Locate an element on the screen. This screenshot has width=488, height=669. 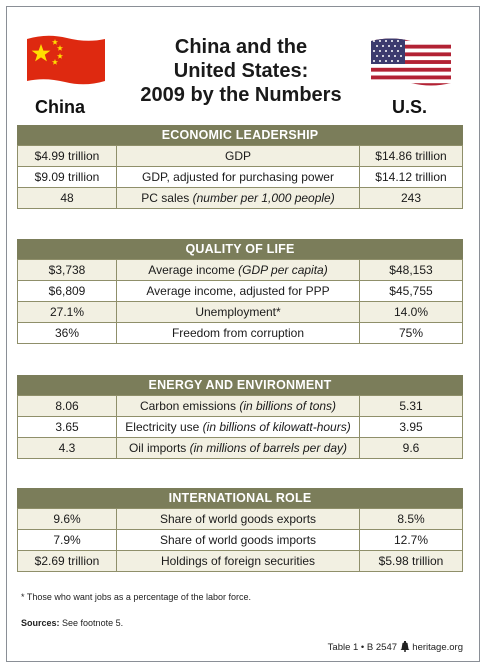
china-value: 9.6% is located at coordinates (67, 519).